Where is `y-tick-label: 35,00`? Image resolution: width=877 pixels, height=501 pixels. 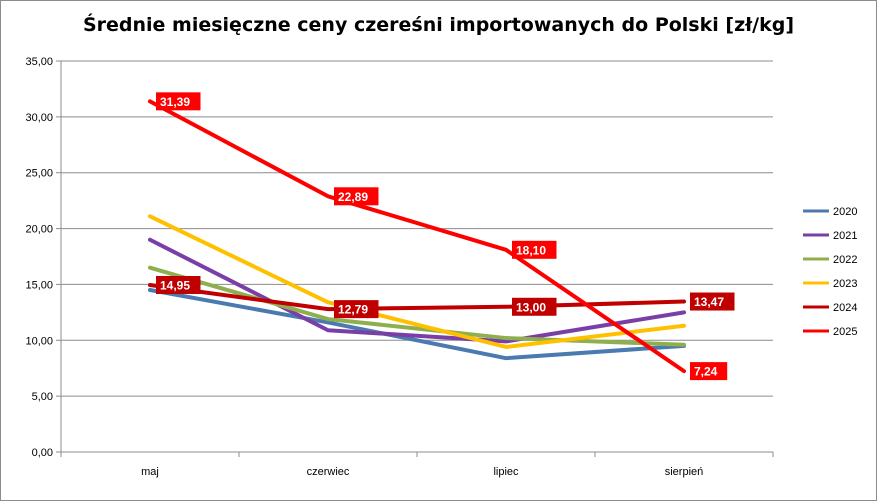 y-tick-label: 35,00 is located at coordinates (39, 62).